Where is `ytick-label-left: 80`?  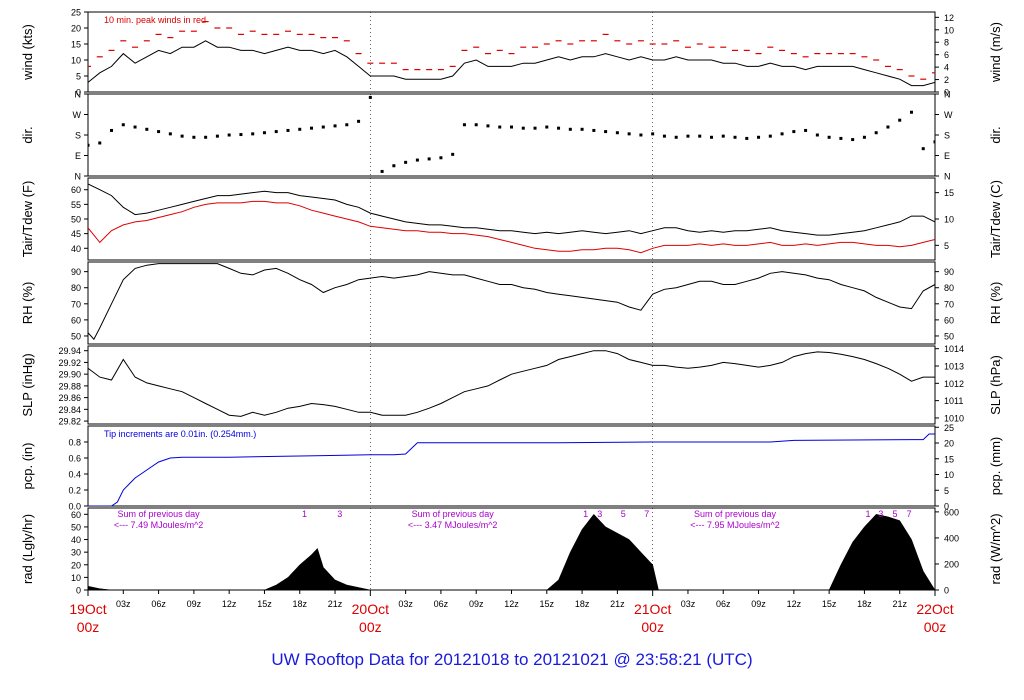 ytick-label-left: 80 is located at coordinates (76, 288).